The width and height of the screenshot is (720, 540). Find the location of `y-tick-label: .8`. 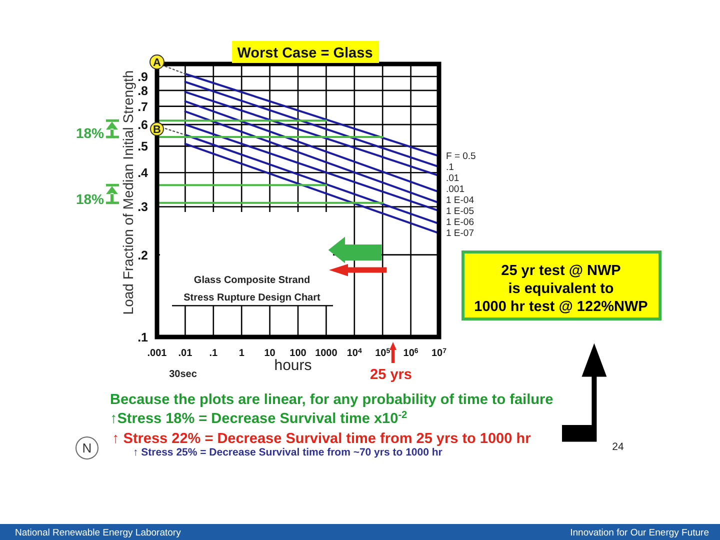

y-tick-label: .8 is located at coordinates (143, 91).